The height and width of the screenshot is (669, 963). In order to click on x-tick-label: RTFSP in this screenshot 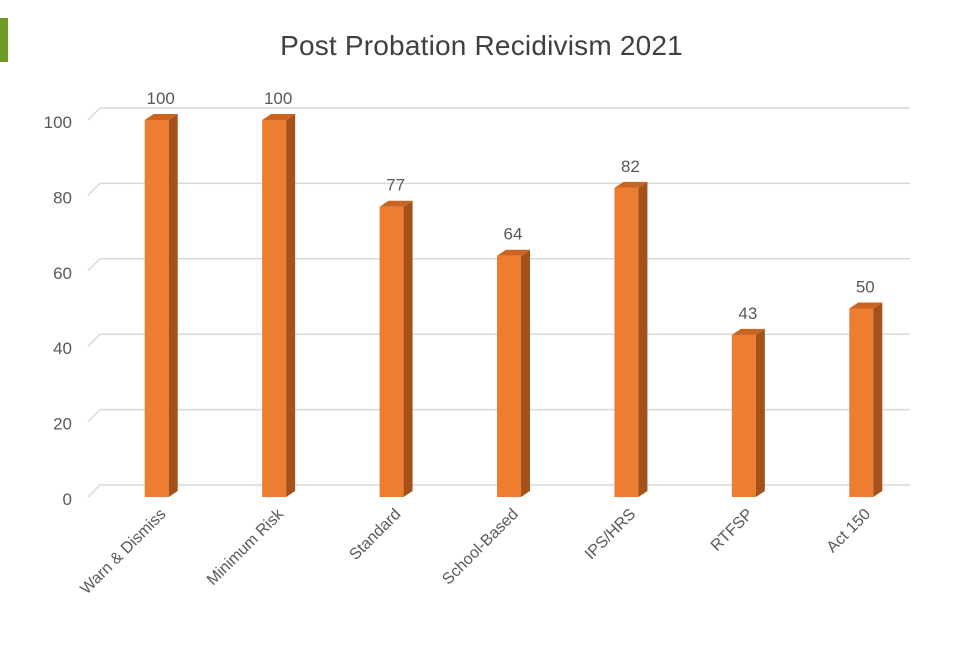, I will do `click(732, 530)`.